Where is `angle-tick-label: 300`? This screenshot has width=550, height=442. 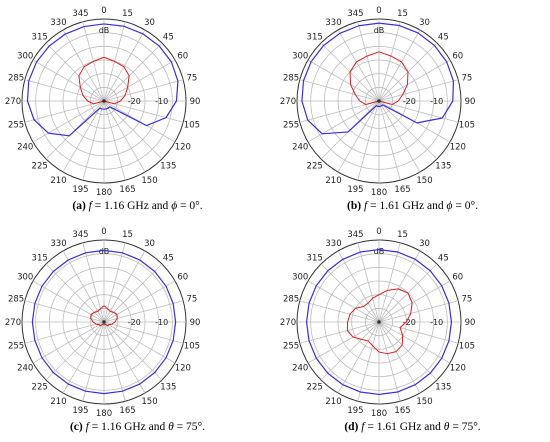
angle-tick-label: 300 is located at coordinates (25, 57).